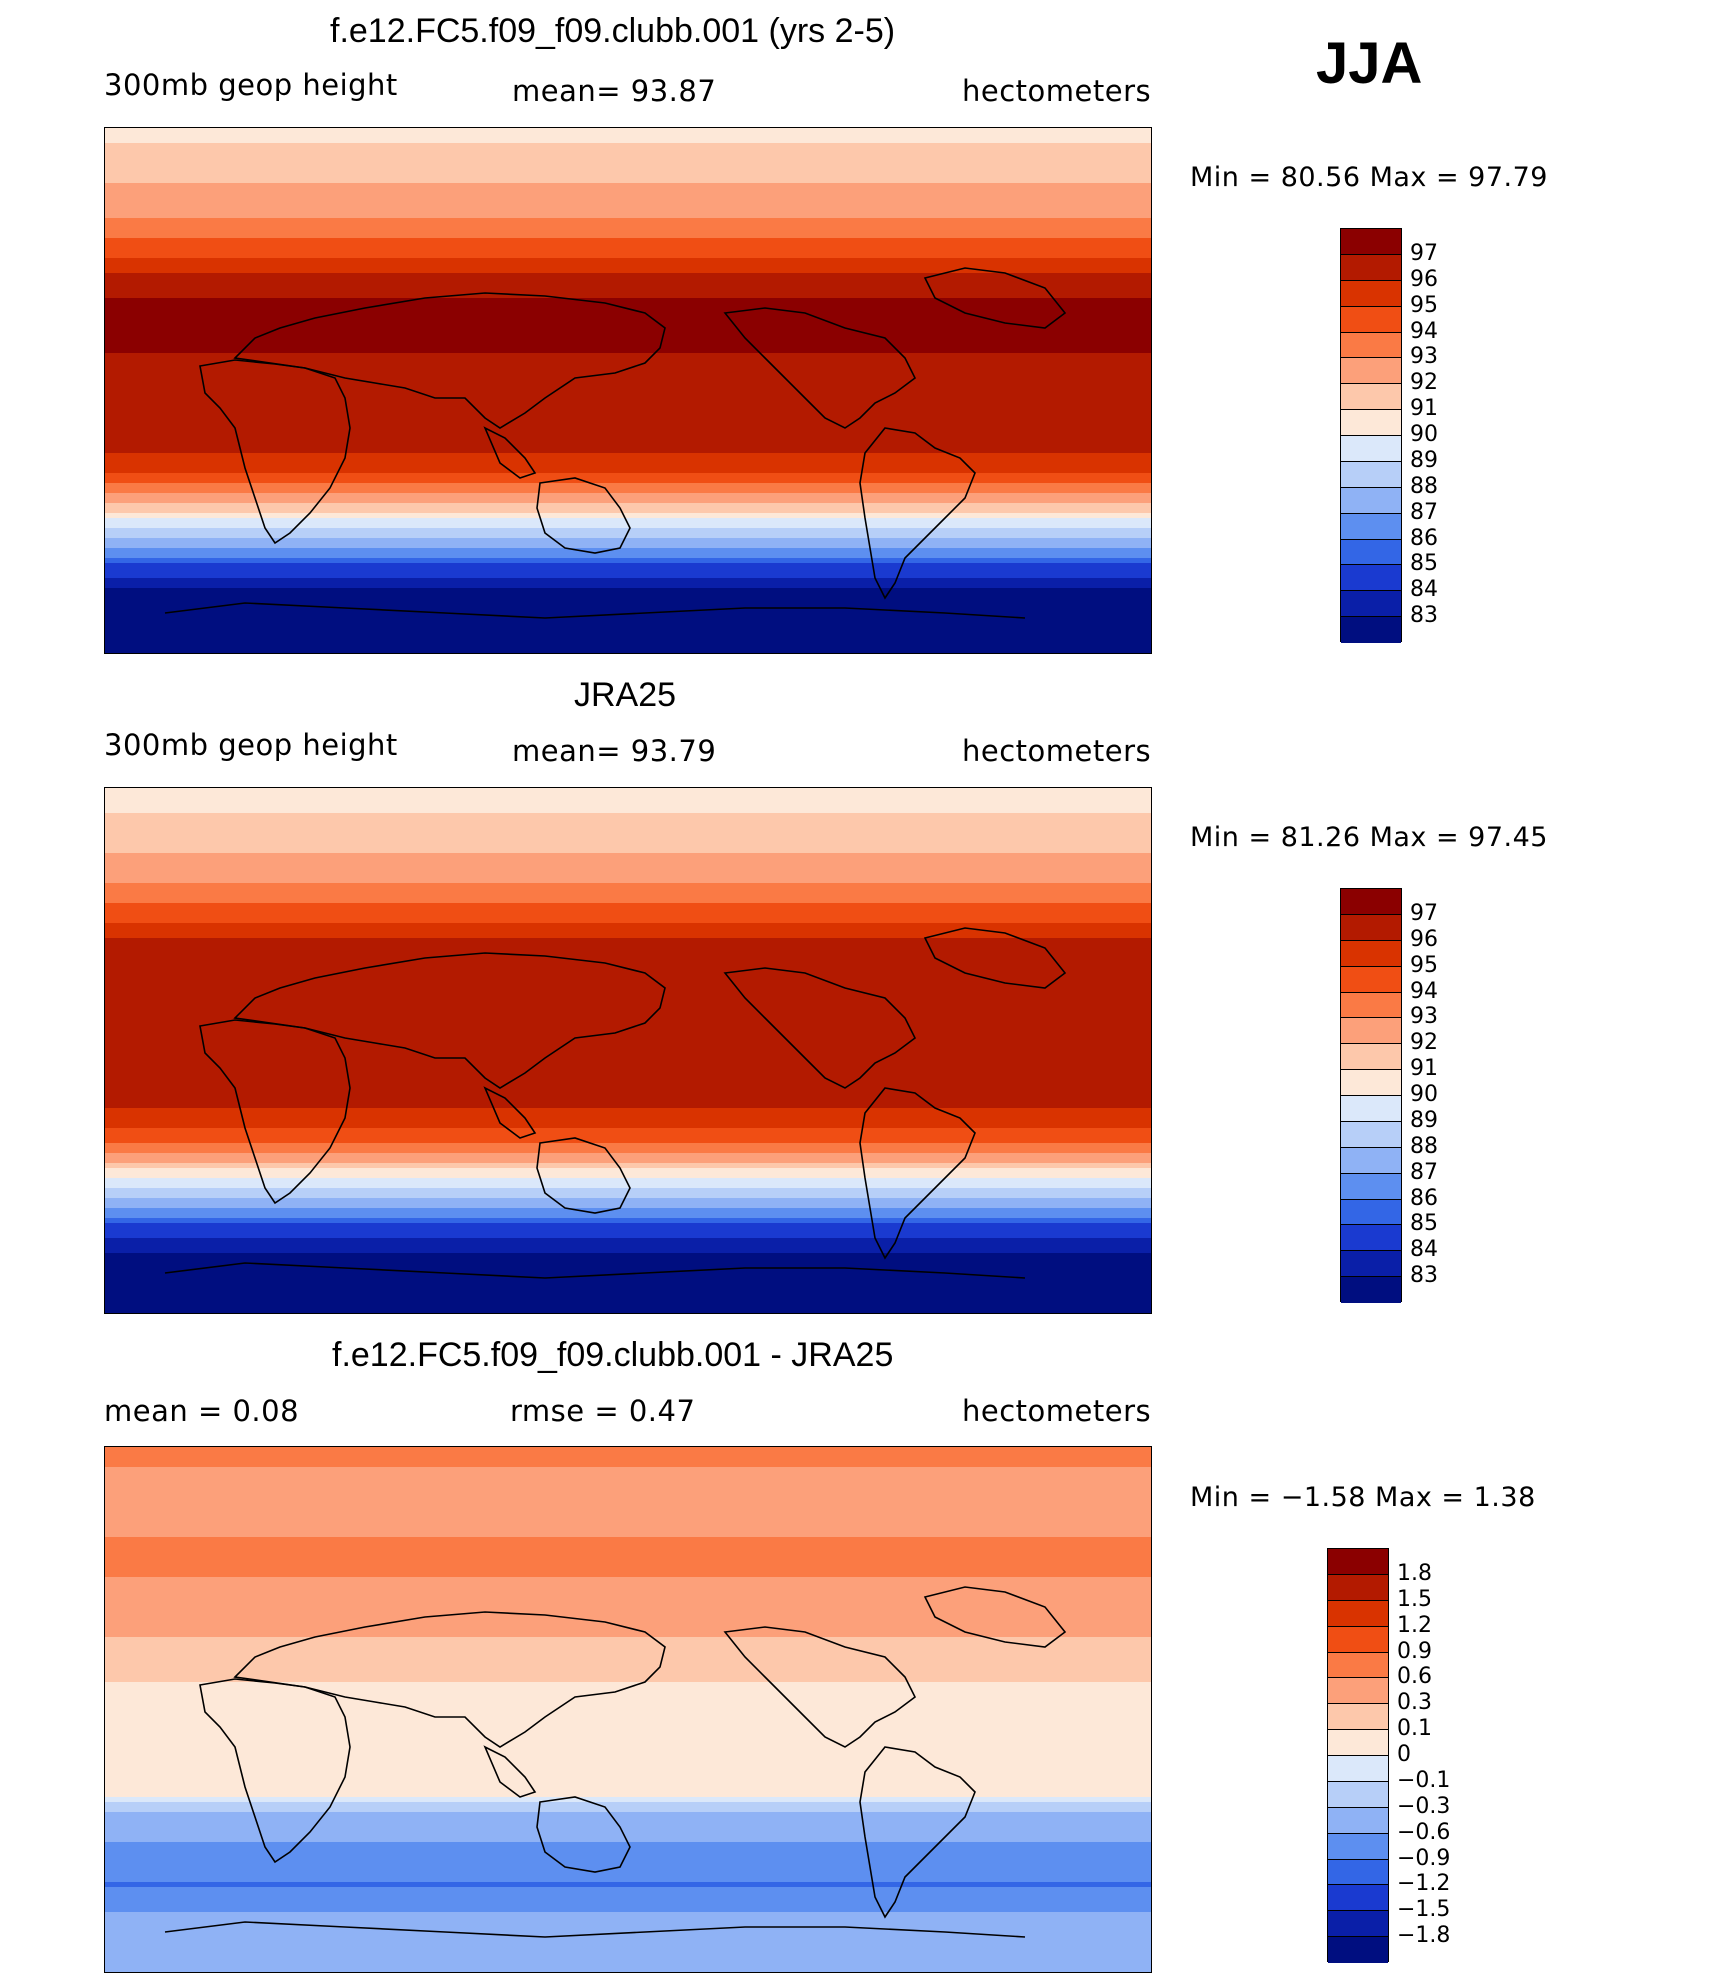  Describe the element at coordinates (1424, 409) in the screenshot. I see `colorbar-tick-label: 91` at that location.